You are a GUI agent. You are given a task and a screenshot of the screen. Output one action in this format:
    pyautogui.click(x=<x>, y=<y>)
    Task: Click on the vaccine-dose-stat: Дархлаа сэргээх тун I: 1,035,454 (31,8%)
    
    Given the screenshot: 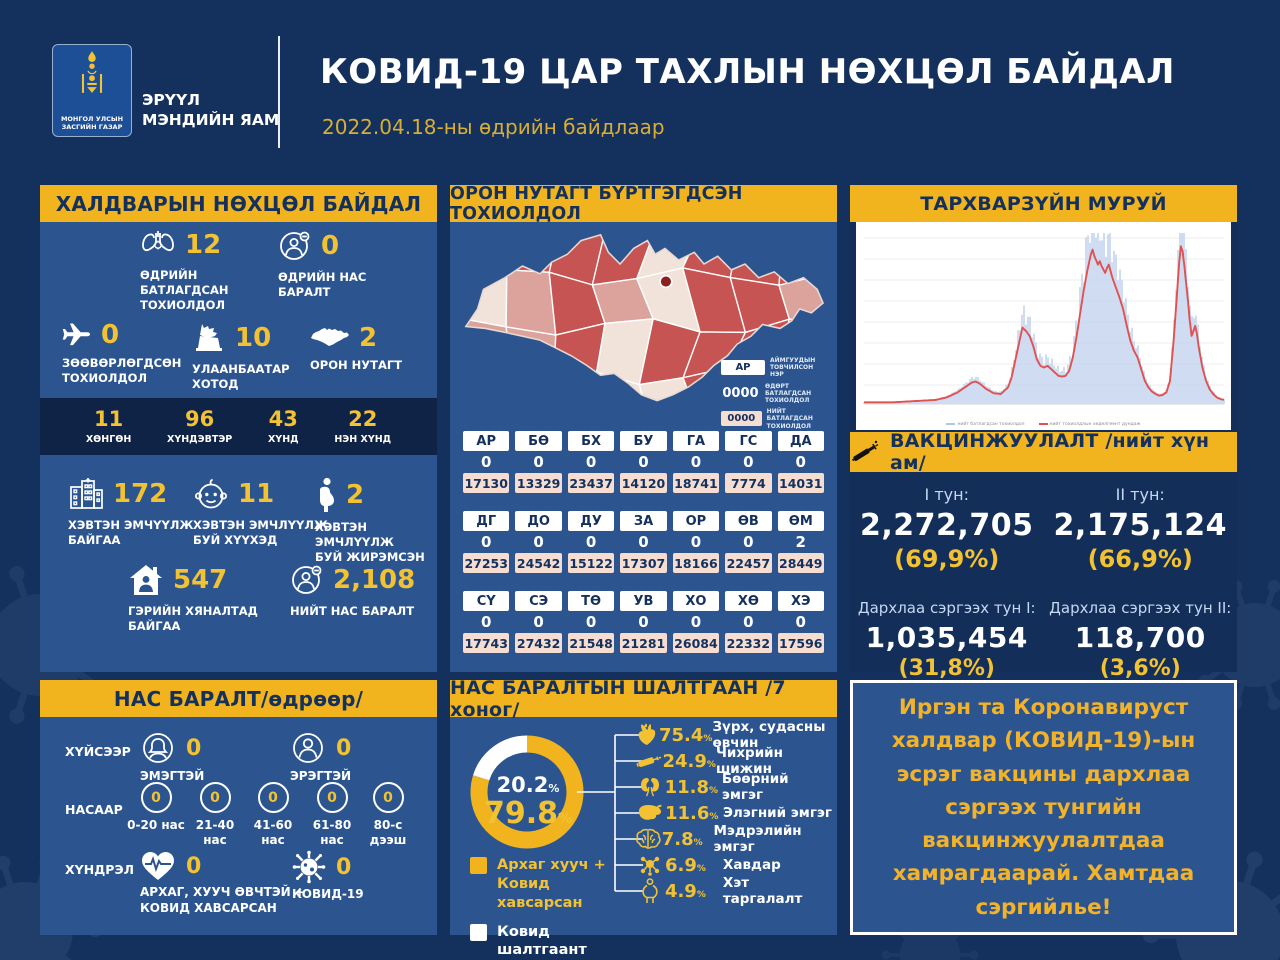 What is the action you would take?
    pyautogui.click(x=947, y=640)
    